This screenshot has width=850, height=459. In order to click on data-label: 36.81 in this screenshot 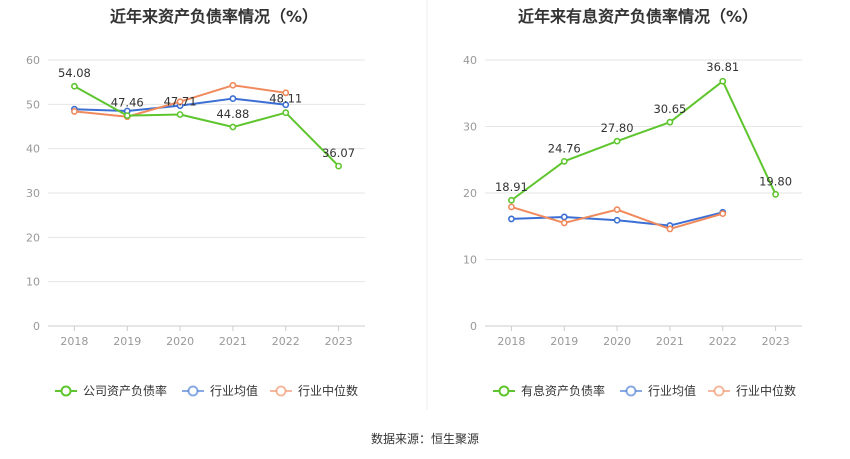, I will do `click(722, 67)`.